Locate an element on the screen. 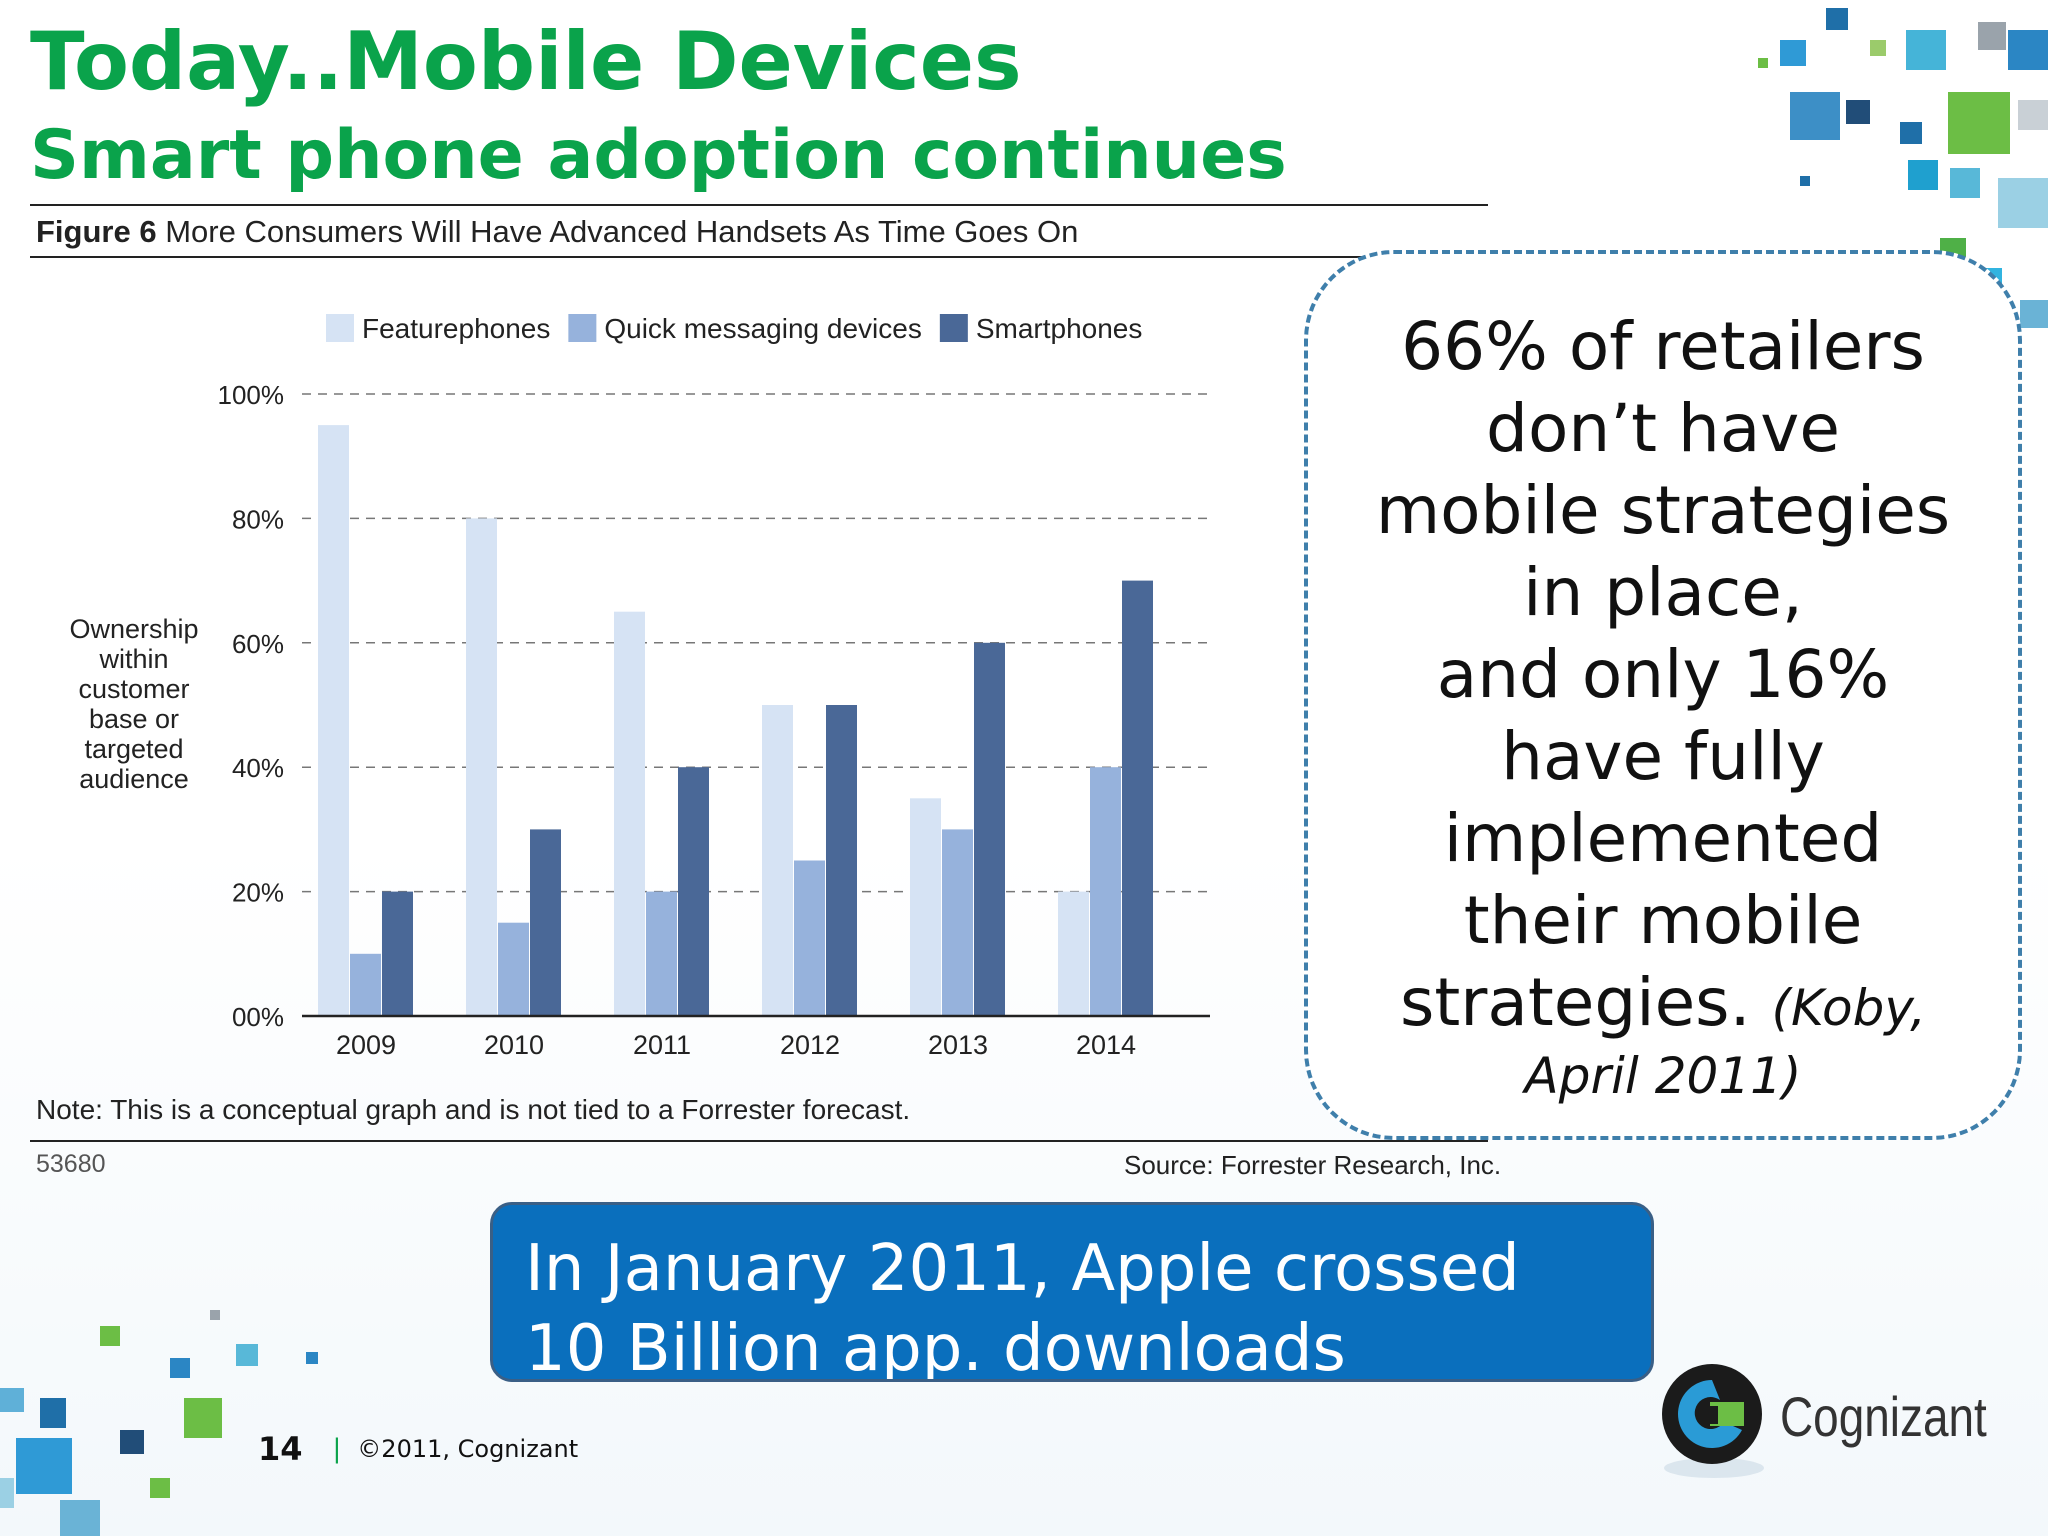 The image size is (2048, 1536). bar-quick-messaging-devices-2013 is located at coordinates (957, 922).